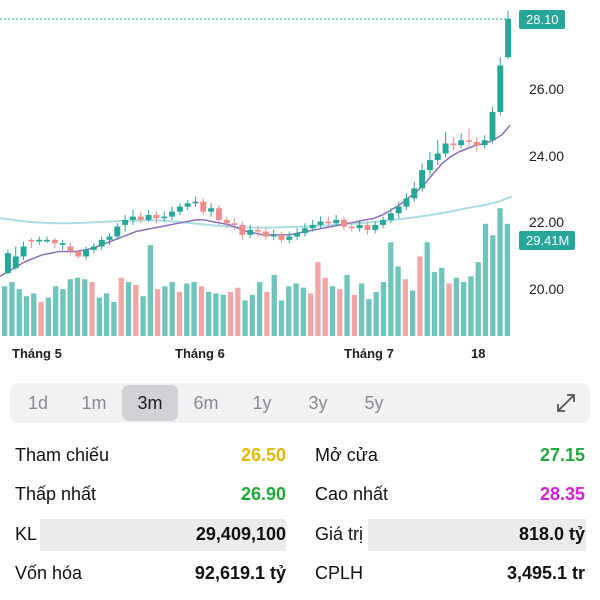 The image size is (600, 600). Describe the element at coordinates (346, 455) in the screenshot. I see `open-label: Mở cửa` at that location.